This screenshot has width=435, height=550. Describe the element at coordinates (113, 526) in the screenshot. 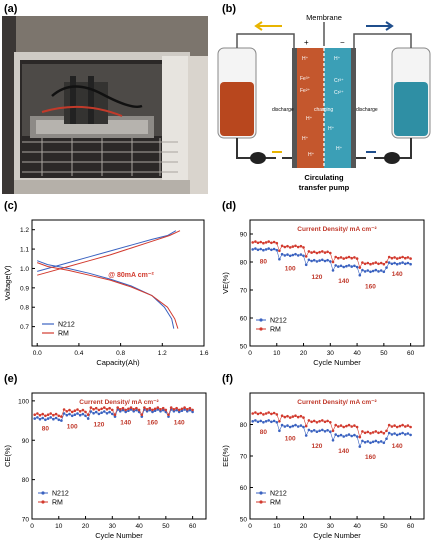

I see `x-tick-label: 30` at that location.